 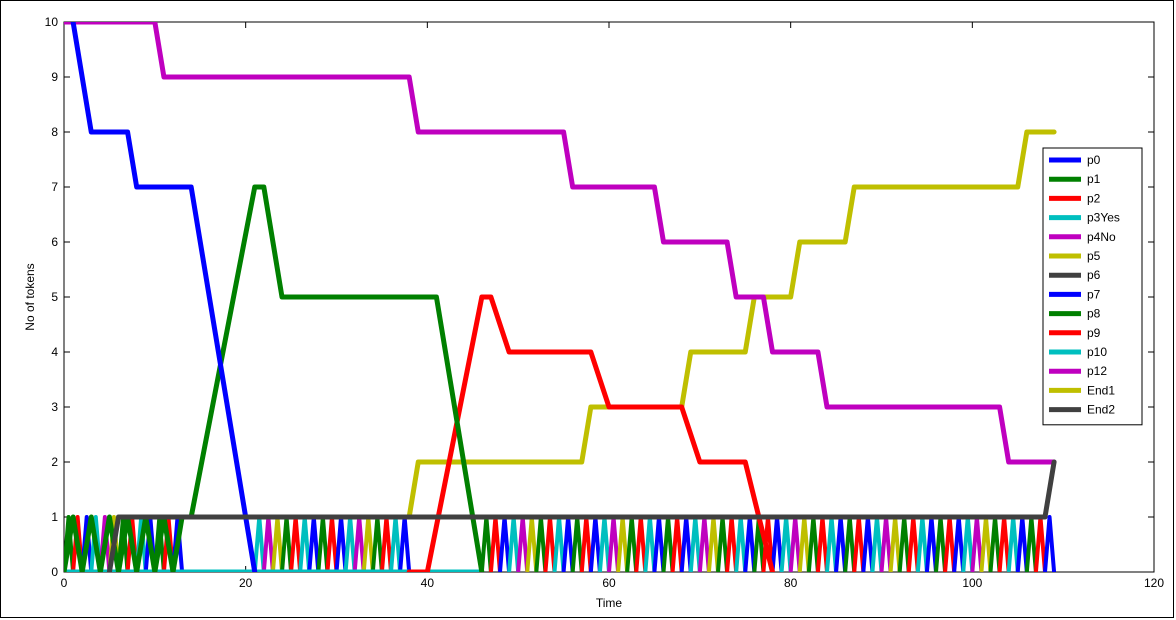 What do you see at coordinates (54, 517) in the screenshot?
I see `y-tick-label: 1` at bounding box center [54, 517].